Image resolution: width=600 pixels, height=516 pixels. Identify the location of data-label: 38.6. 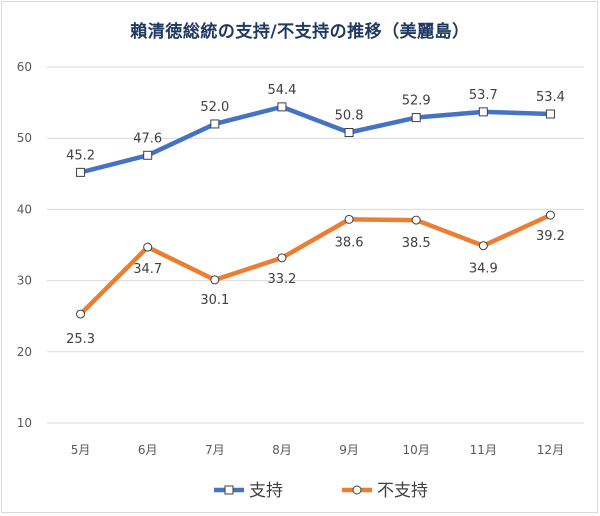
(349, 242).